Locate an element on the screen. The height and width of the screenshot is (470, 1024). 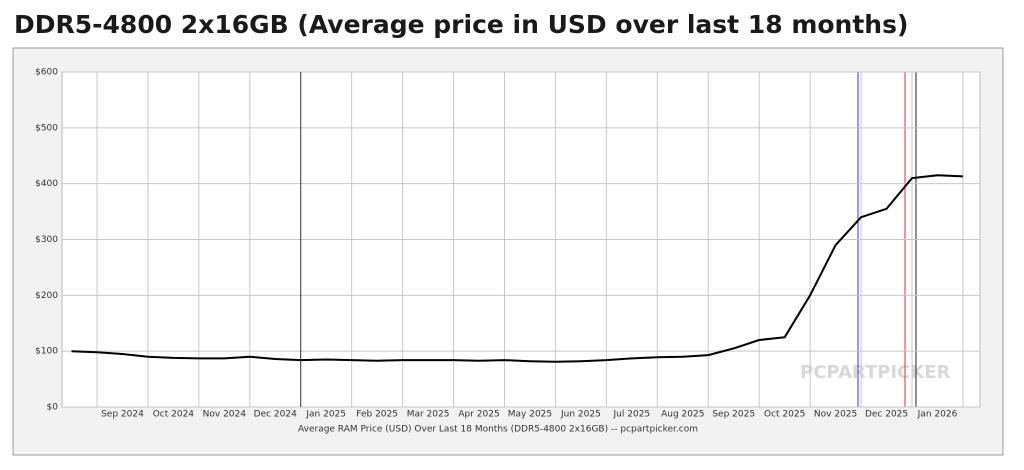
x-tick-label: Dec 2025 is located at coordinates (886, 415).